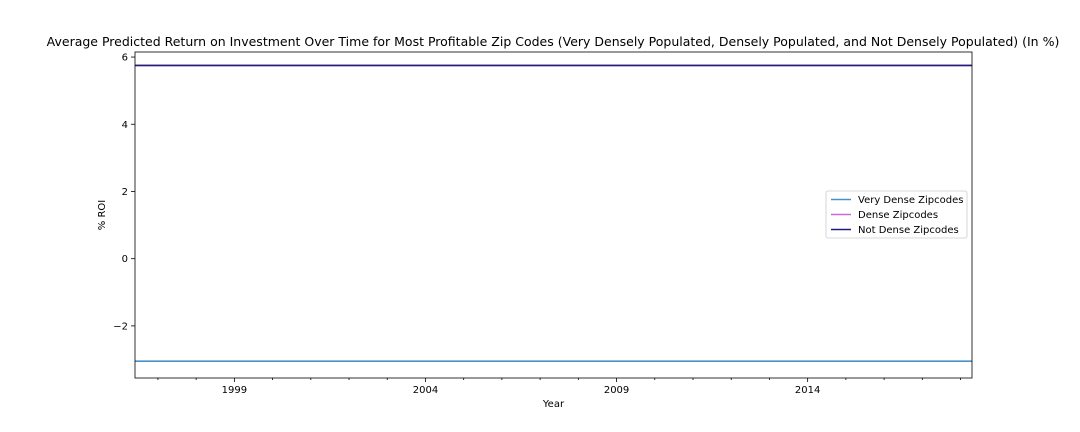 This screenshot has height=432, width=1080. I want to click on legend-box, so click(896, 214).